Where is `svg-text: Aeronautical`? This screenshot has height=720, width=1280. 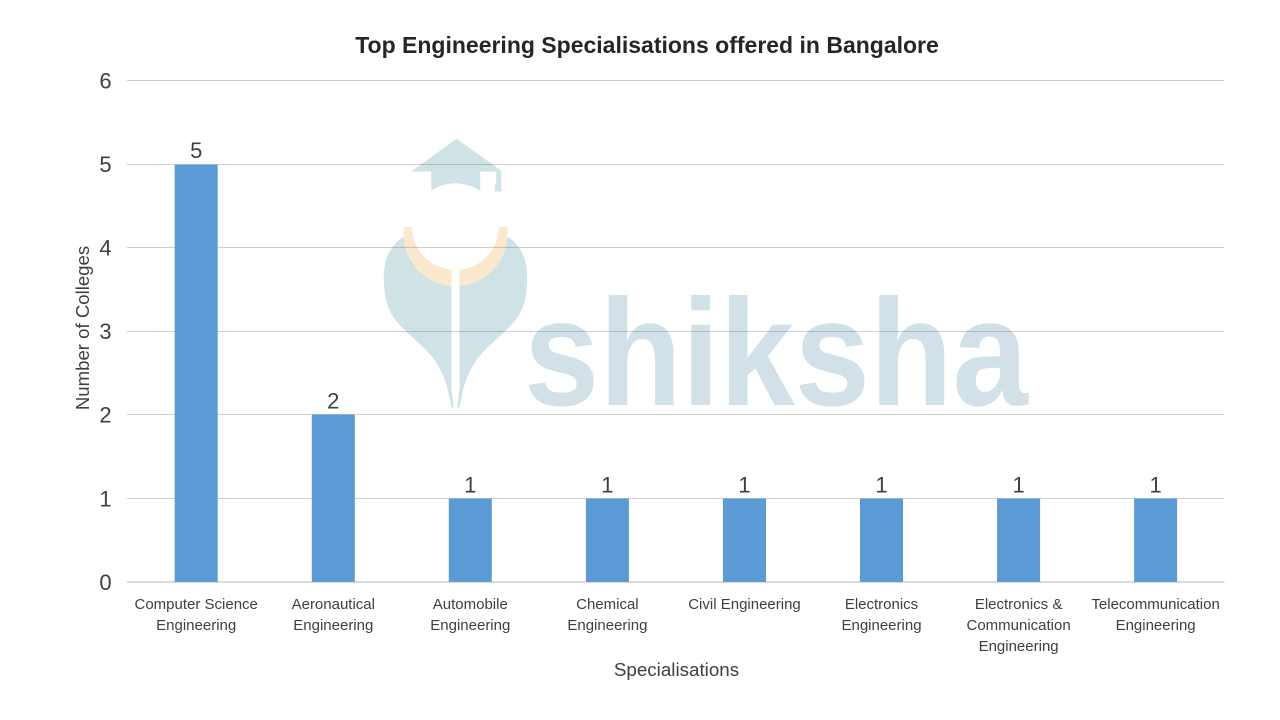 svg-text: Aeronautical is located at coordinates (333, 604).